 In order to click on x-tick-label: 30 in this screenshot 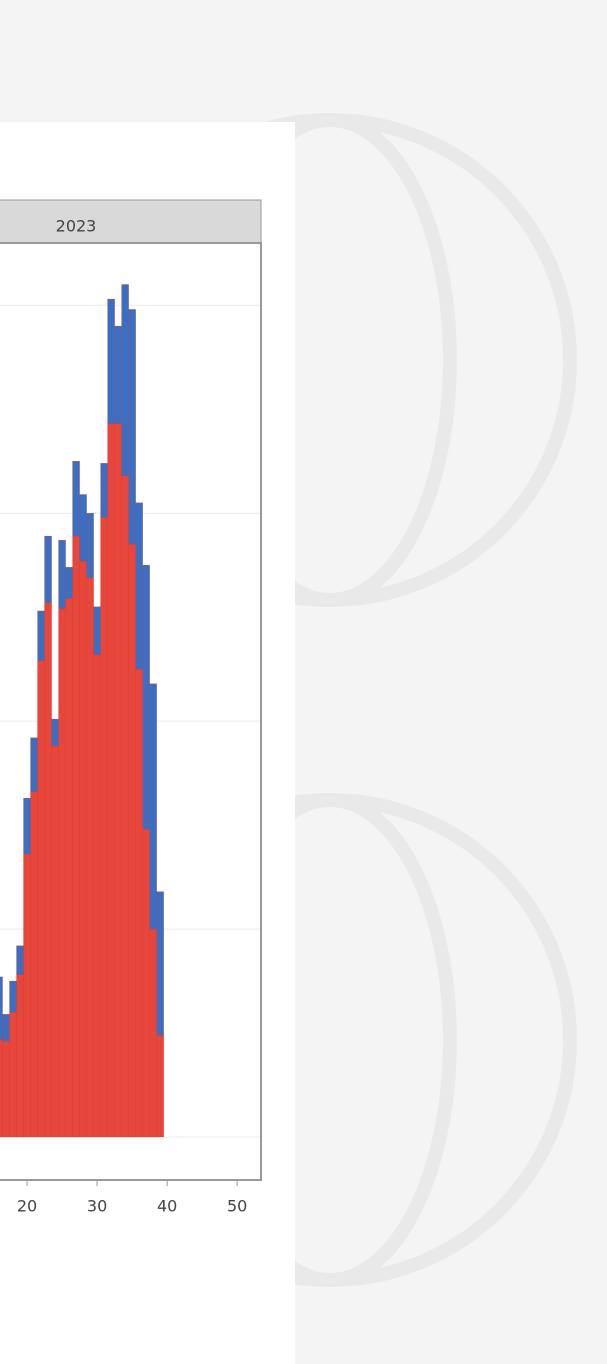, I will do `click(97, 1206)`.